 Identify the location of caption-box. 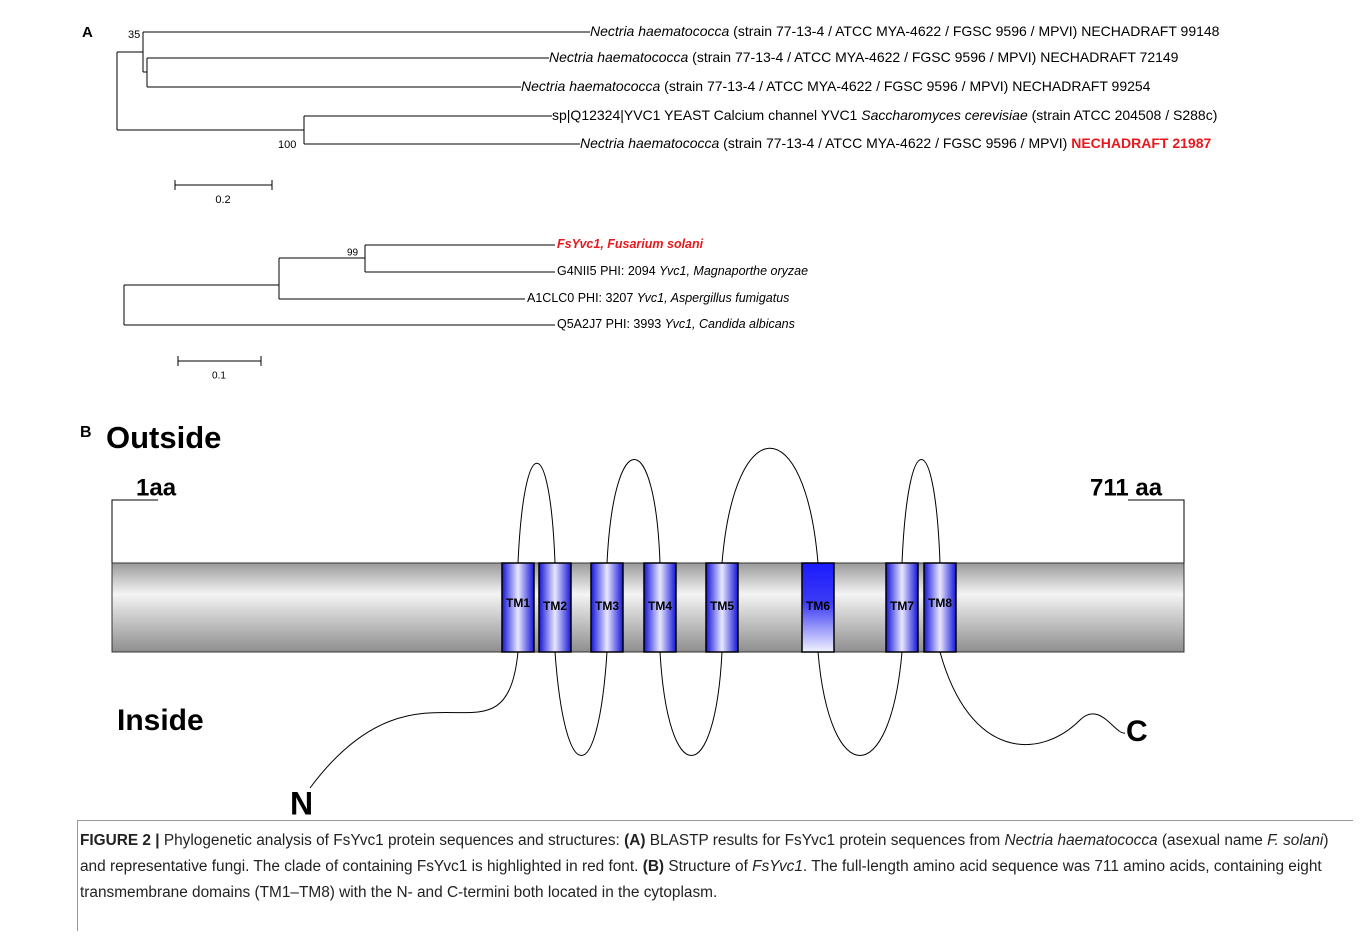
(715, 875).